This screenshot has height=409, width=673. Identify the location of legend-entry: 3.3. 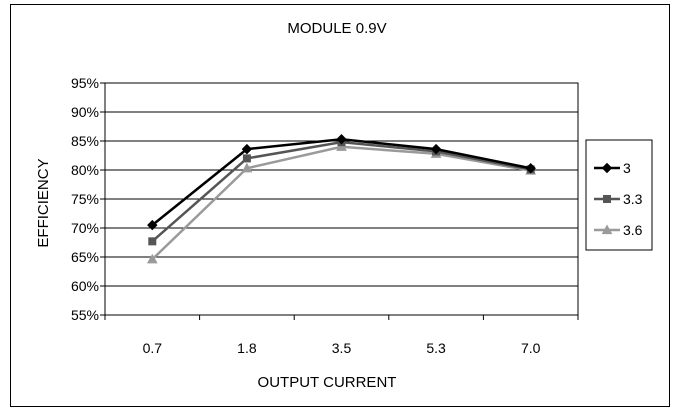
(618, 199).